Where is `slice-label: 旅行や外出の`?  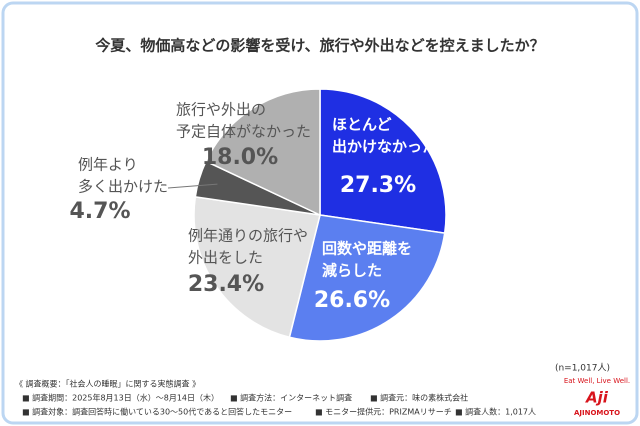
slice-label: 旅行や外出の is located at coordinates (221, 110).